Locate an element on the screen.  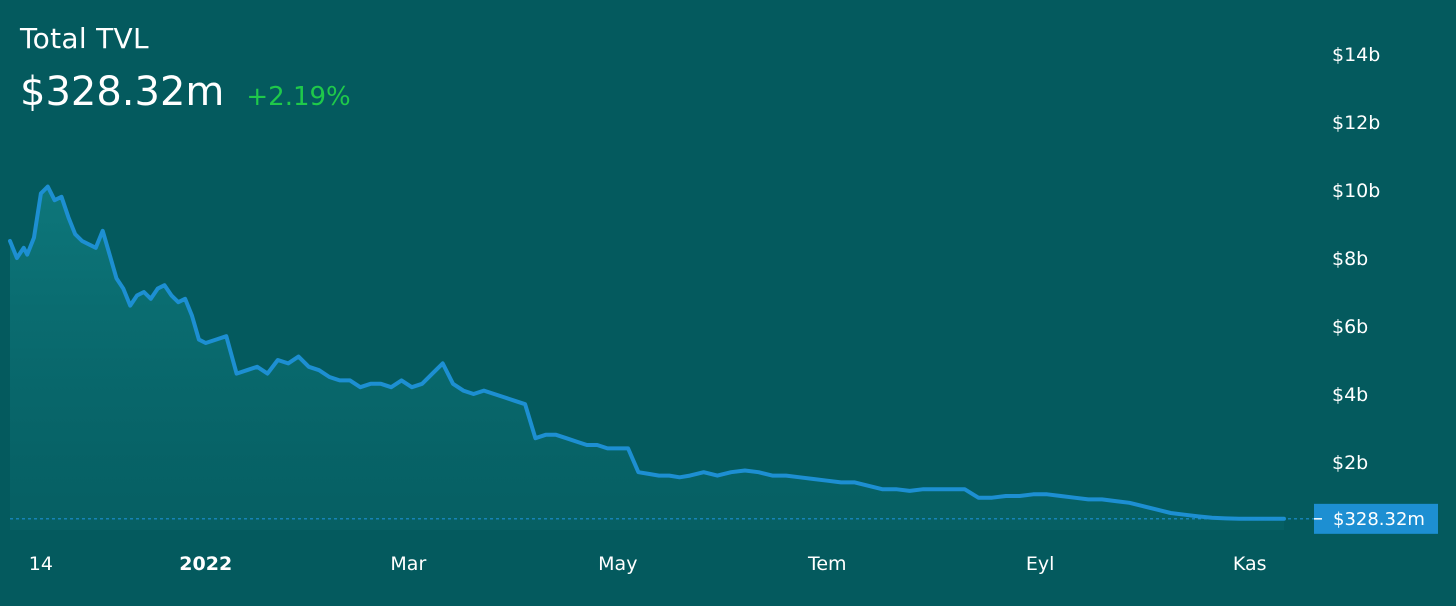
y-tick-label: $8b is located at coordinates (1350, 259).